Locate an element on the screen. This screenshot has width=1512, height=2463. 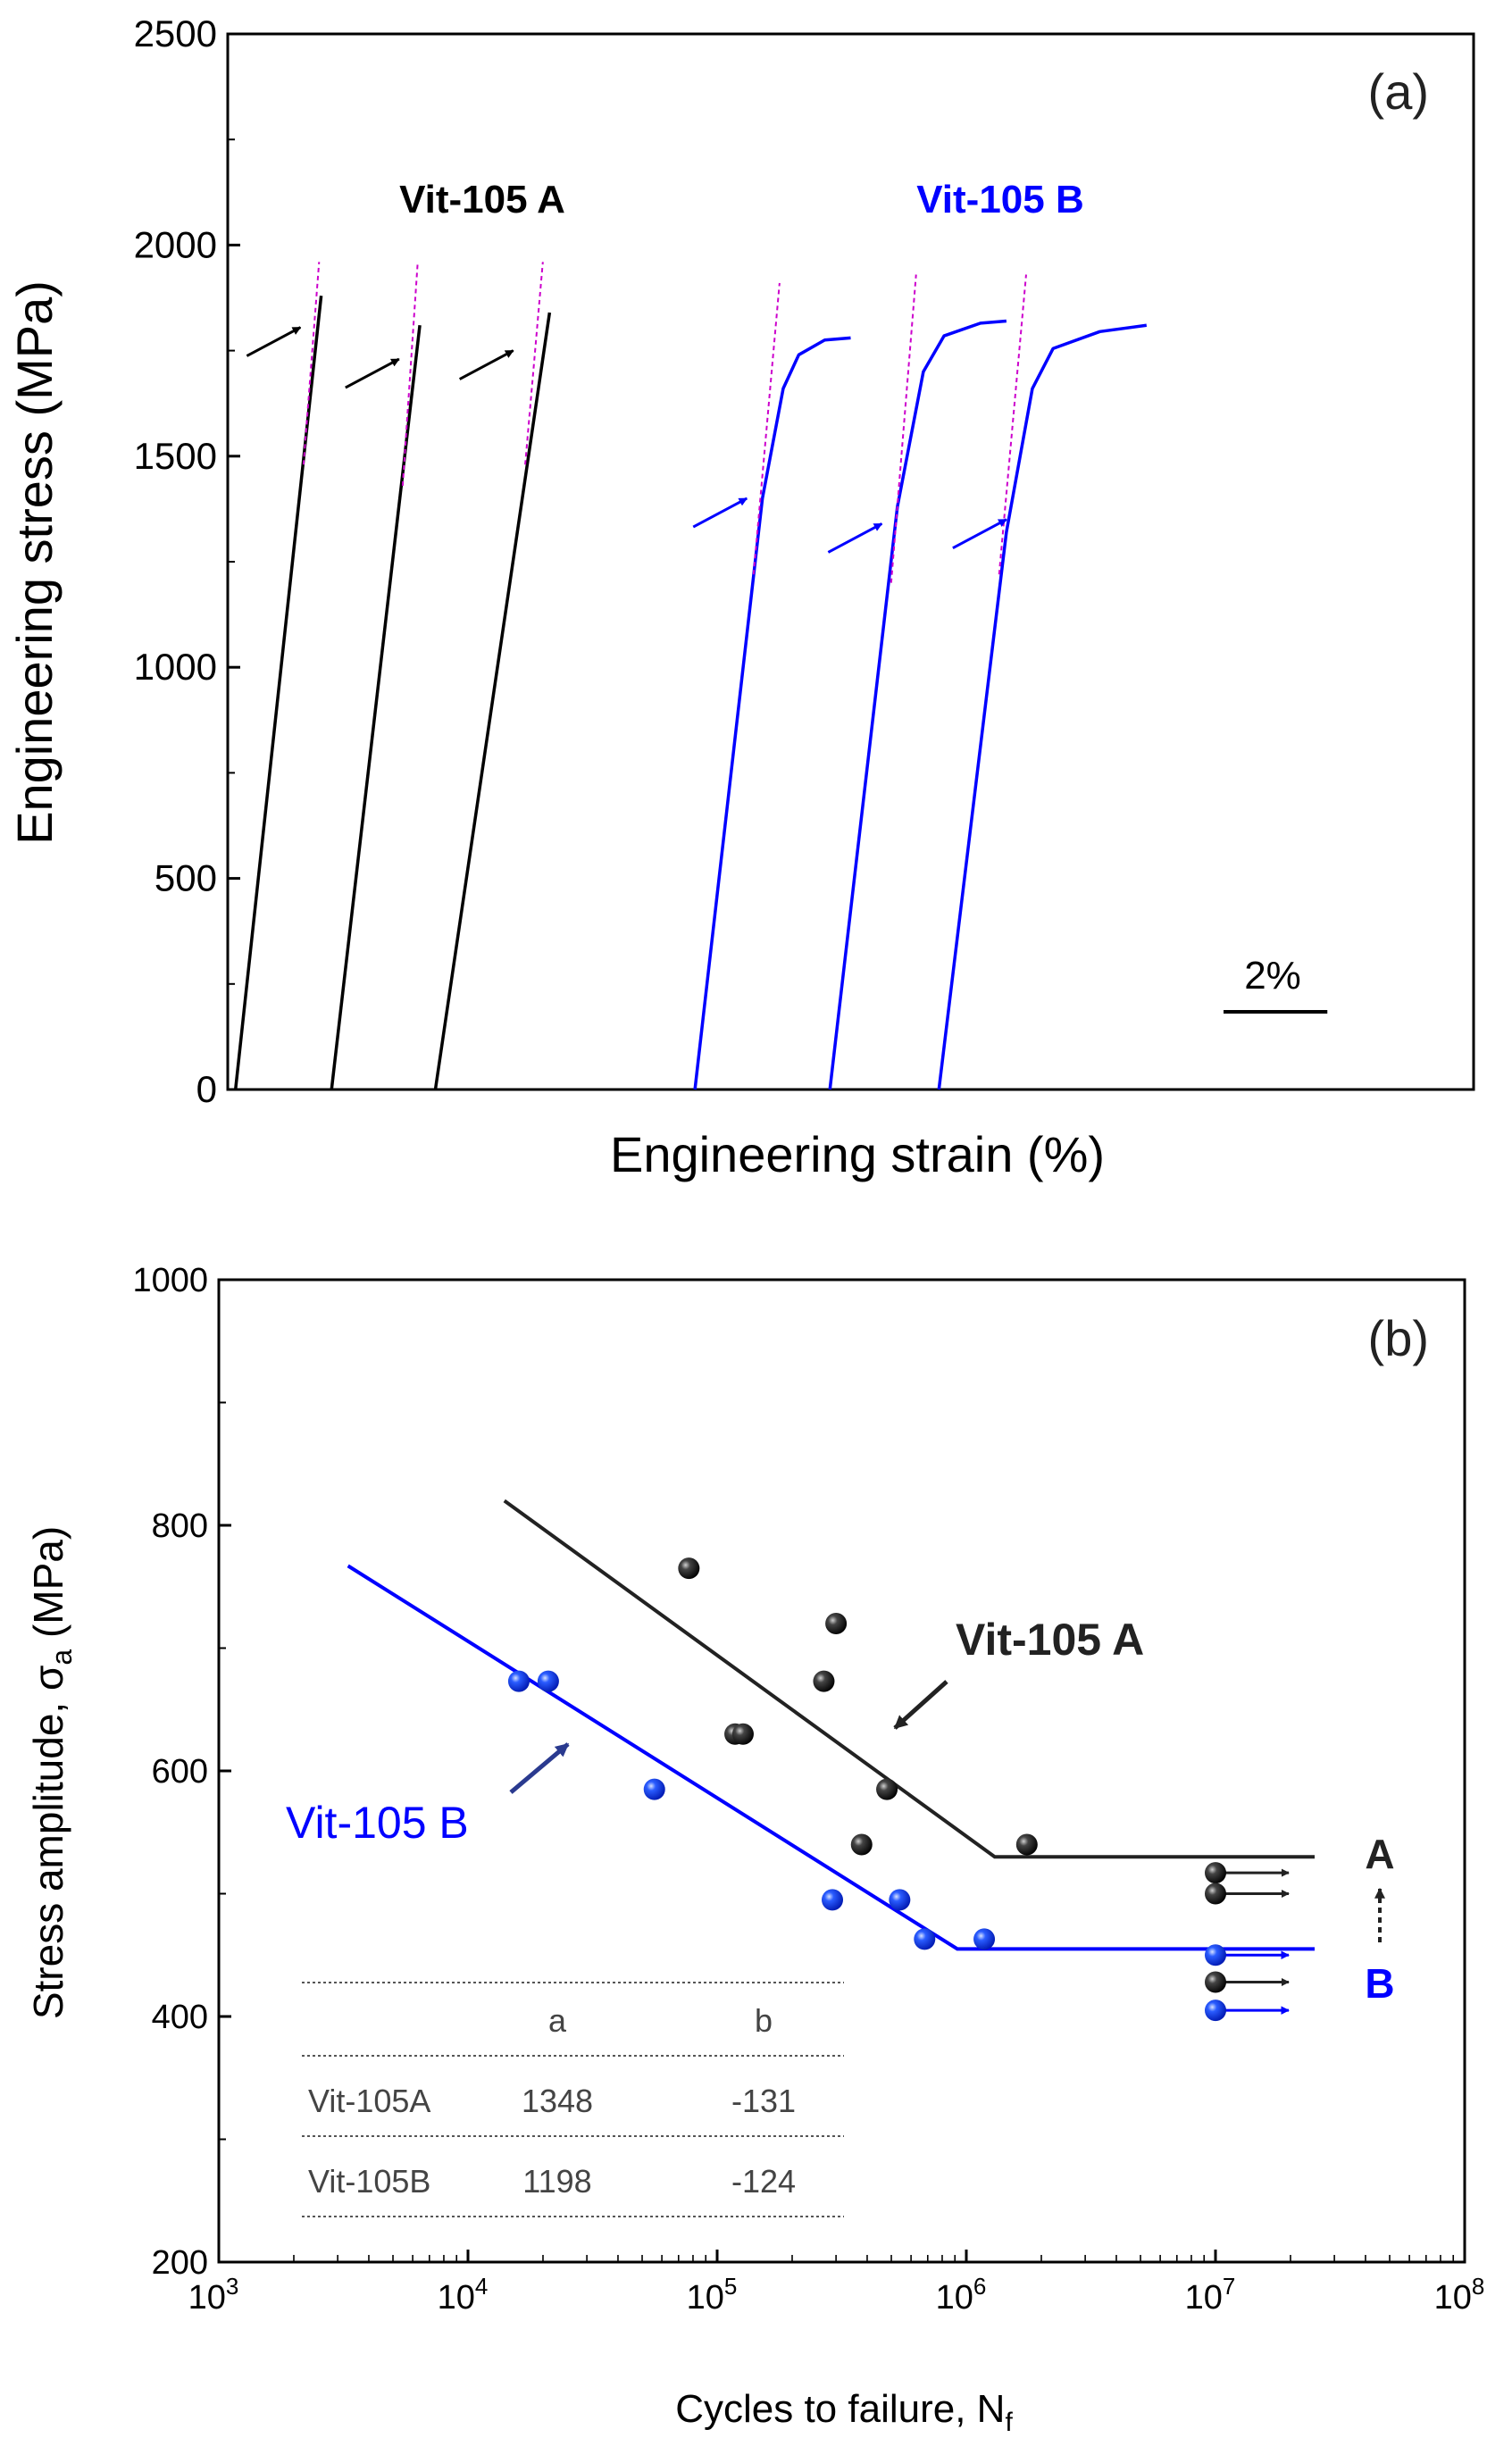
y-ticks-a: 0 500 1000 1500 2000 2500 is located at coordinates (187, 561).